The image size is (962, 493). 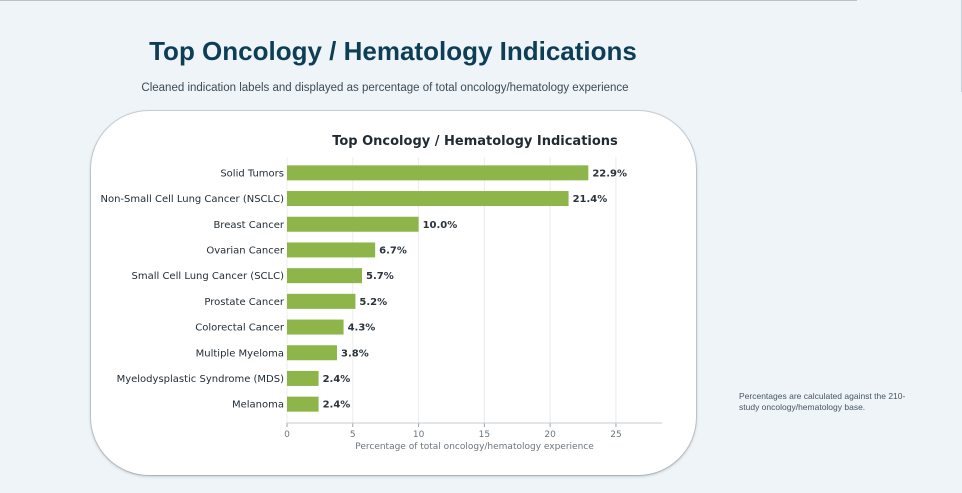 What do you see at coordinates (550, 435) in the screenshot?
I see `x-tick-label: 20` at bounding box center [550, 435].